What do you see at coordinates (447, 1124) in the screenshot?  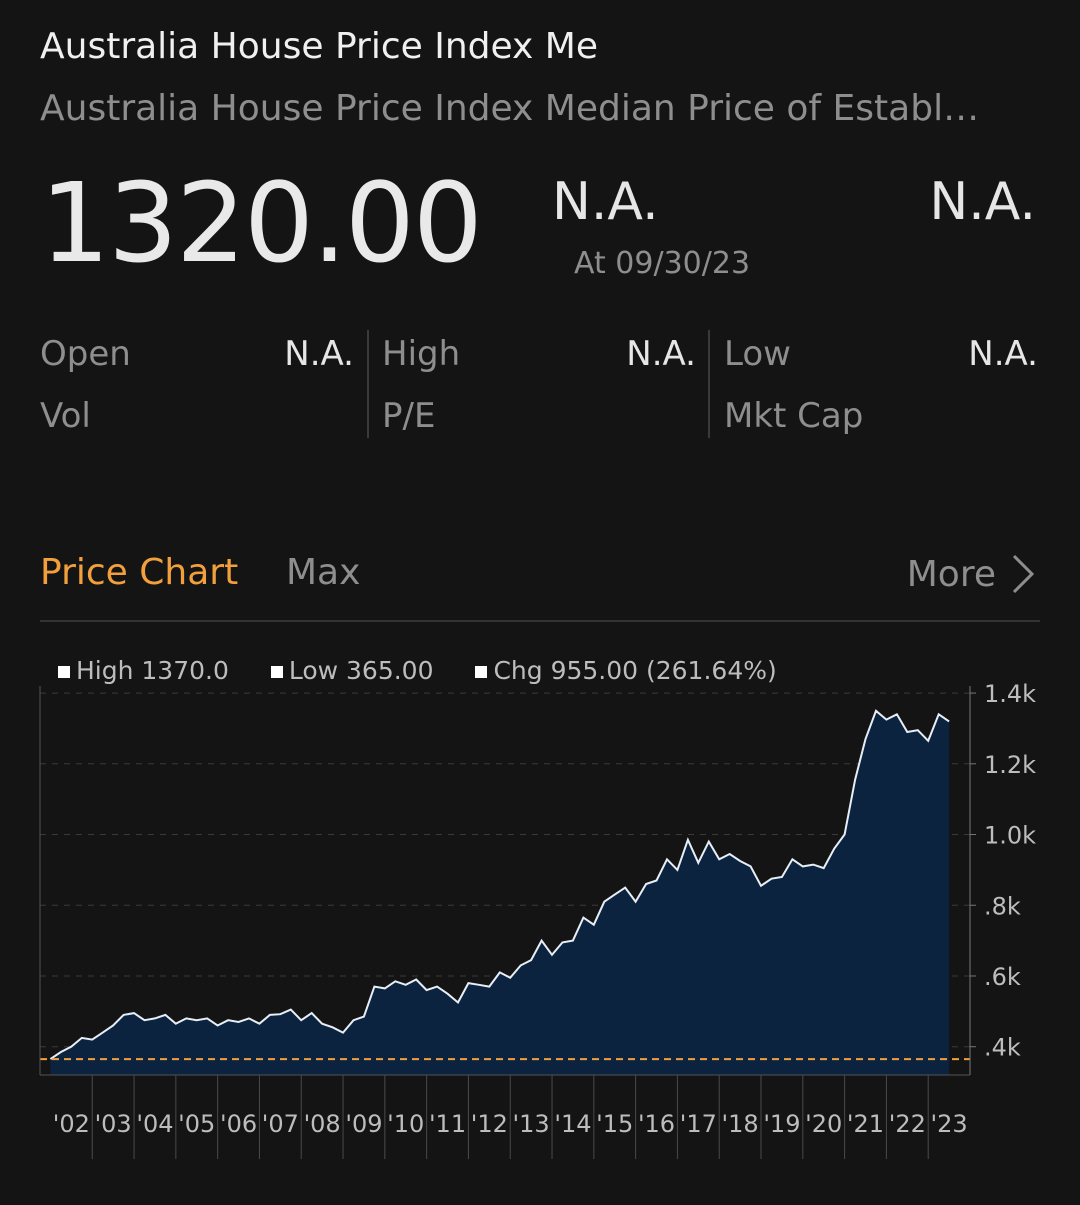 I see `x-tick-label: '11` at bounding box center [447, 1124].